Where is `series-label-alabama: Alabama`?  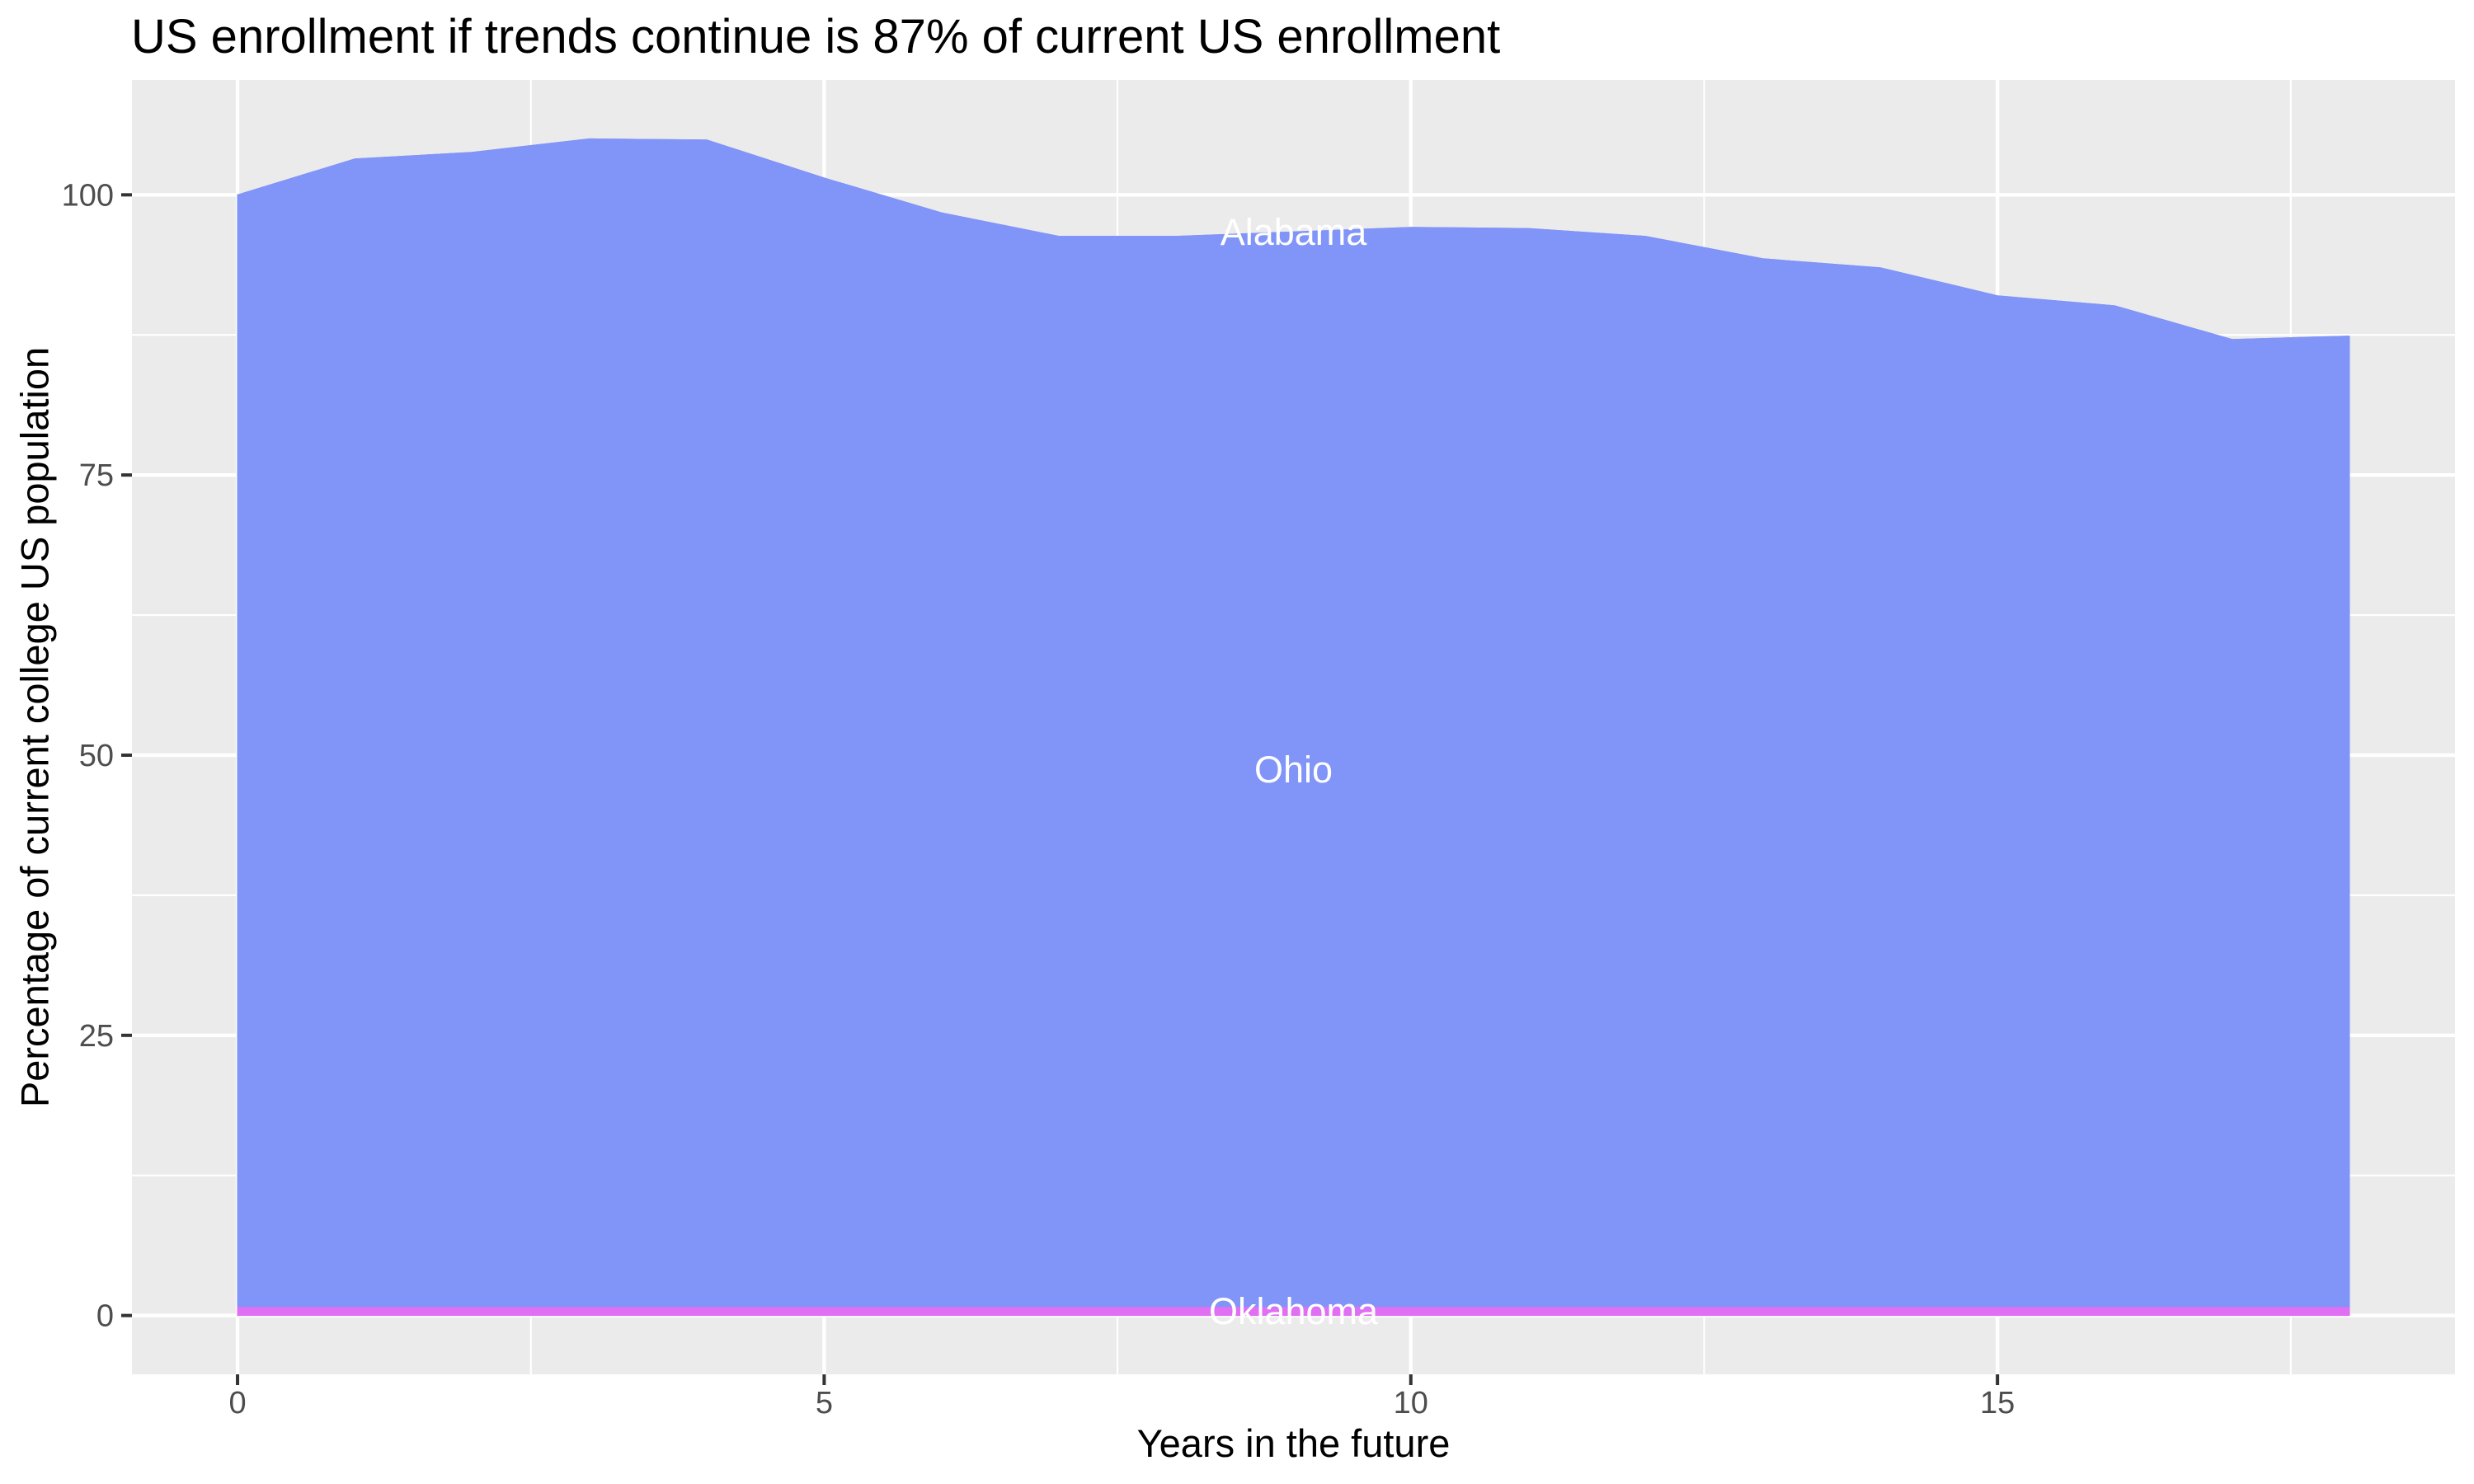
series-label-alabama: Alabama is located at coordinates (1294, 232).